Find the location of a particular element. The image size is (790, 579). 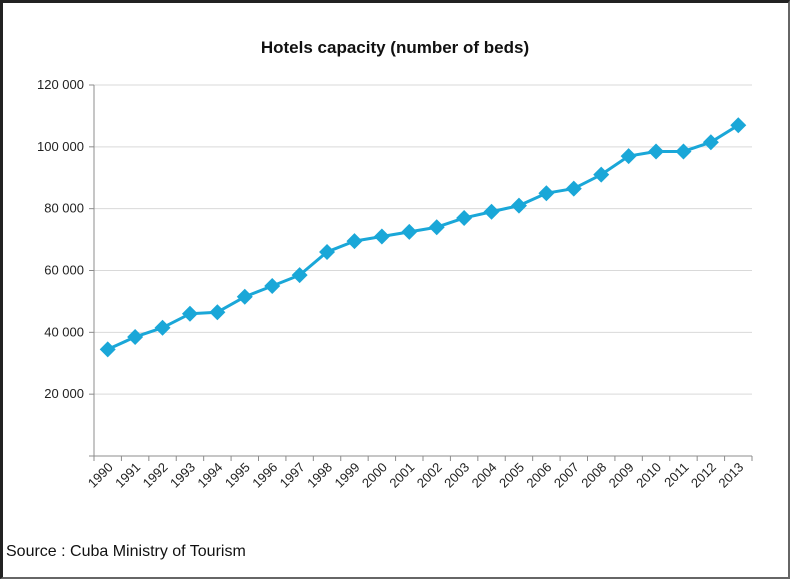

x-tick-label: 2009 is located at coordinates (621, 475).